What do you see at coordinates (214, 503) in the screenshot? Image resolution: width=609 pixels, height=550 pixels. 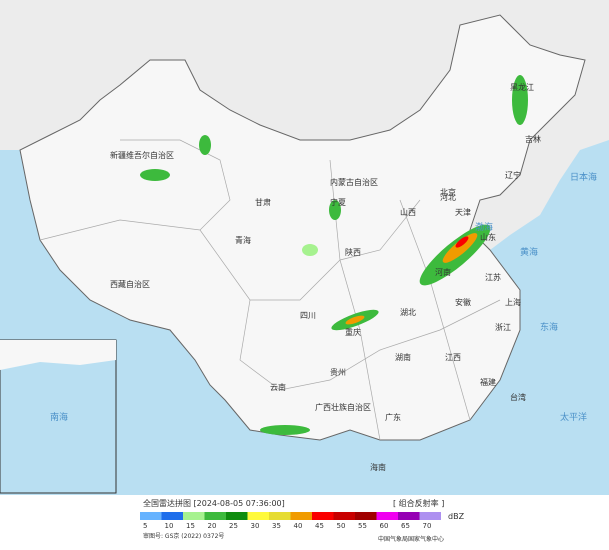 I see `footer-title: 全国雷达拼图 [2024-08-05 07:36:00]` at bounding box center [214, 503].